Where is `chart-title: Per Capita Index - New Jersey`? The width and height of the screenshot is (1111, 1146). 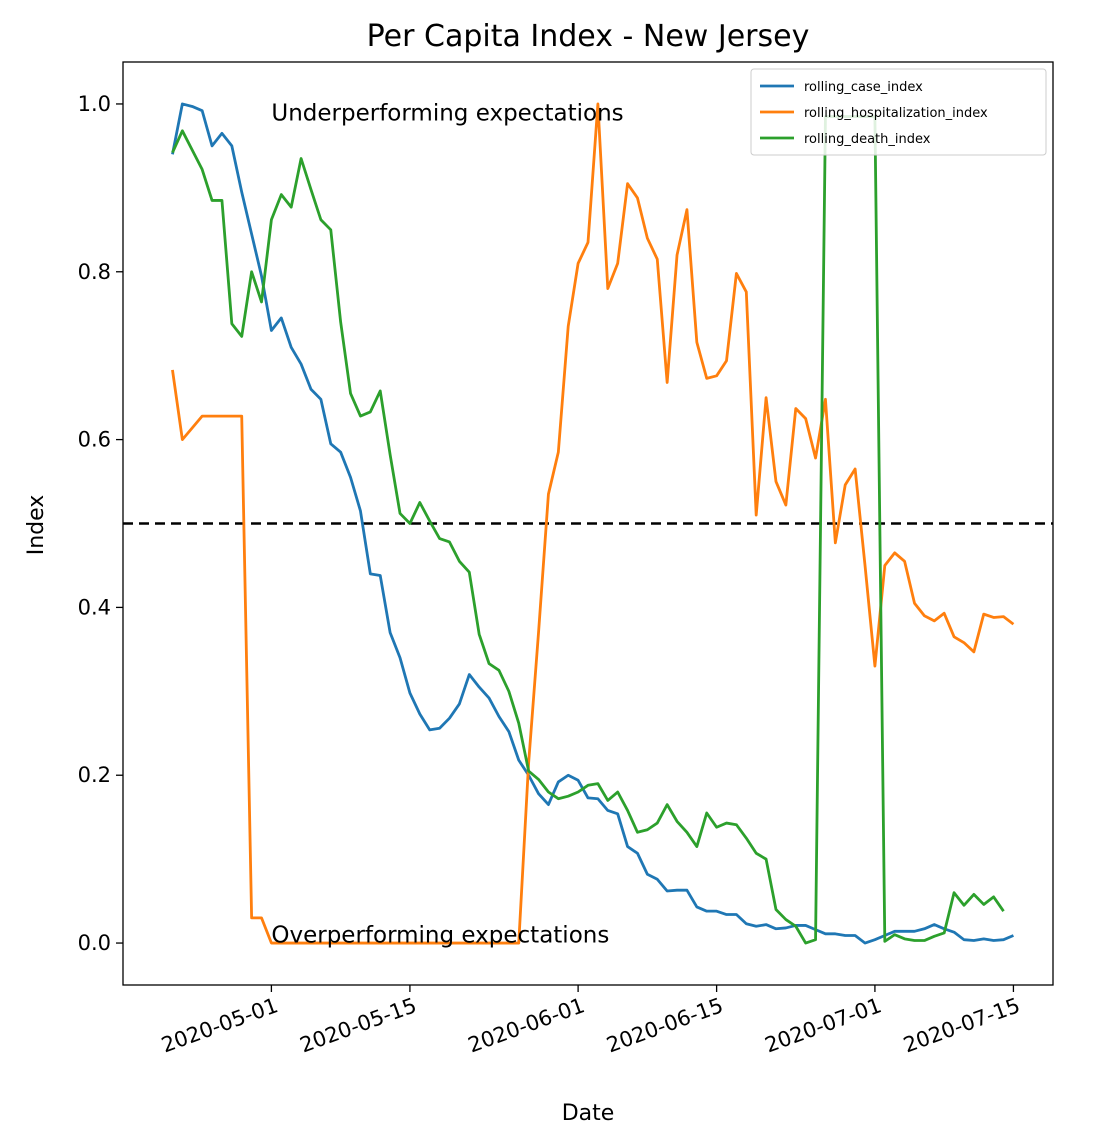
chart-title: Per Capita Index - New Jersey is located at coordinates (588, 36).